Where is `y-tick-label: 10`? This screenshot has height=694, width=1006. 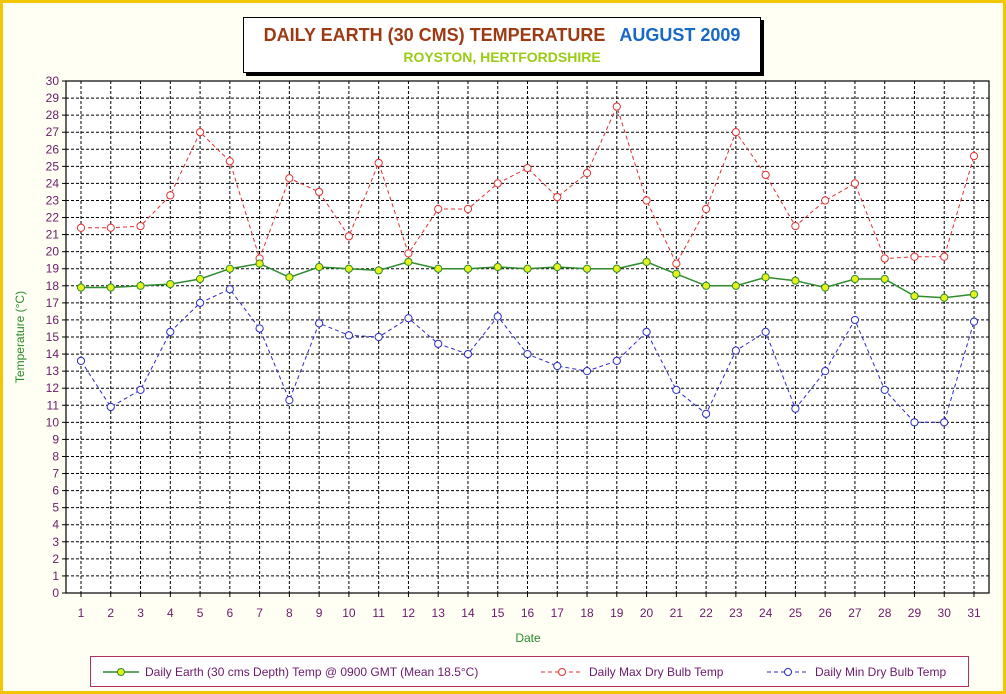
y-tick-label: 10 is located at coordinates (53, 422).